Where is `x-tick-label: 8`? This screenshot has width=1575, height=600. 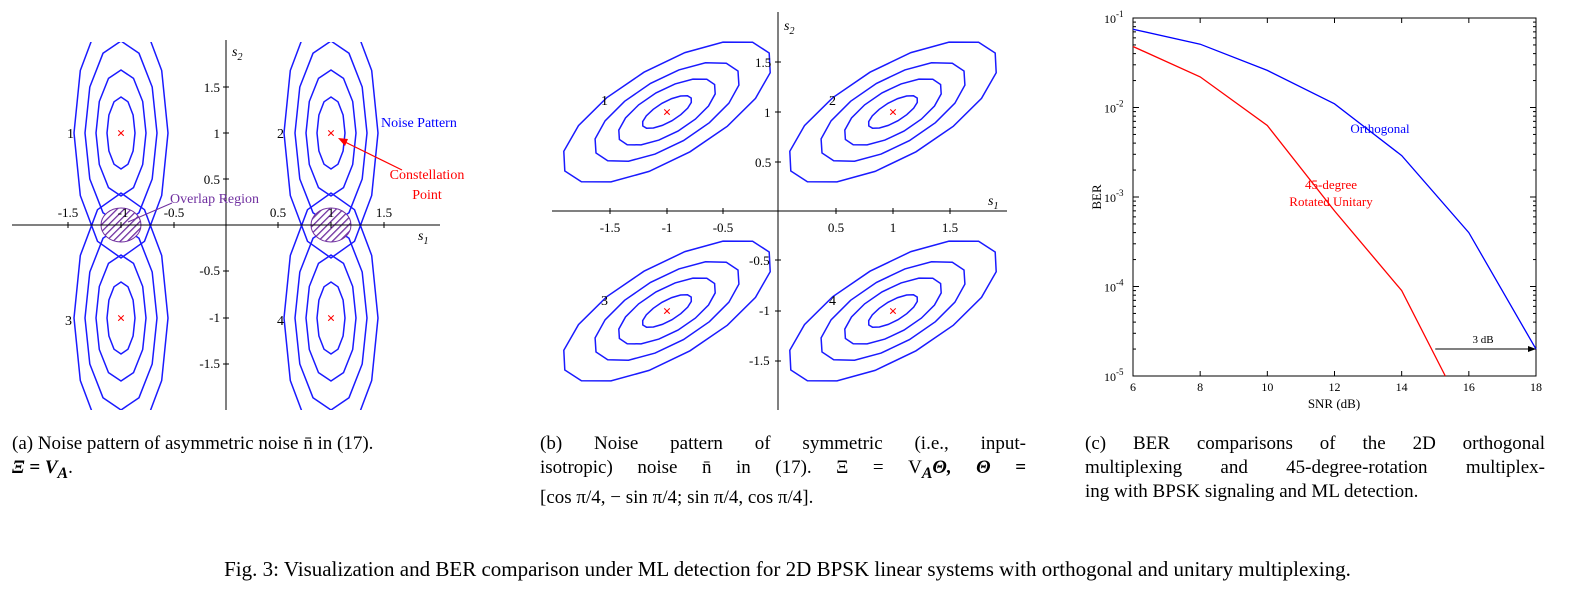
x-tick-label: 8 is located at coordinates (1200, 387).